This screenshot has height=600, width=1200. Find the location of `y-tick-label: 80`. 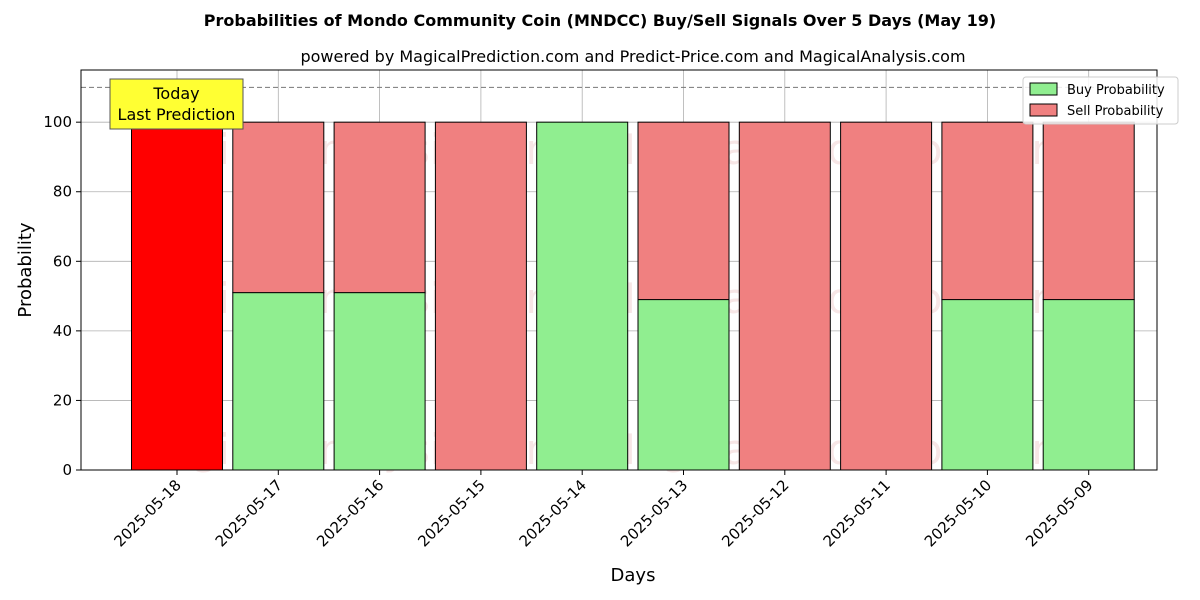

y-tick-label: 80 is located at coordinates (62, 192).